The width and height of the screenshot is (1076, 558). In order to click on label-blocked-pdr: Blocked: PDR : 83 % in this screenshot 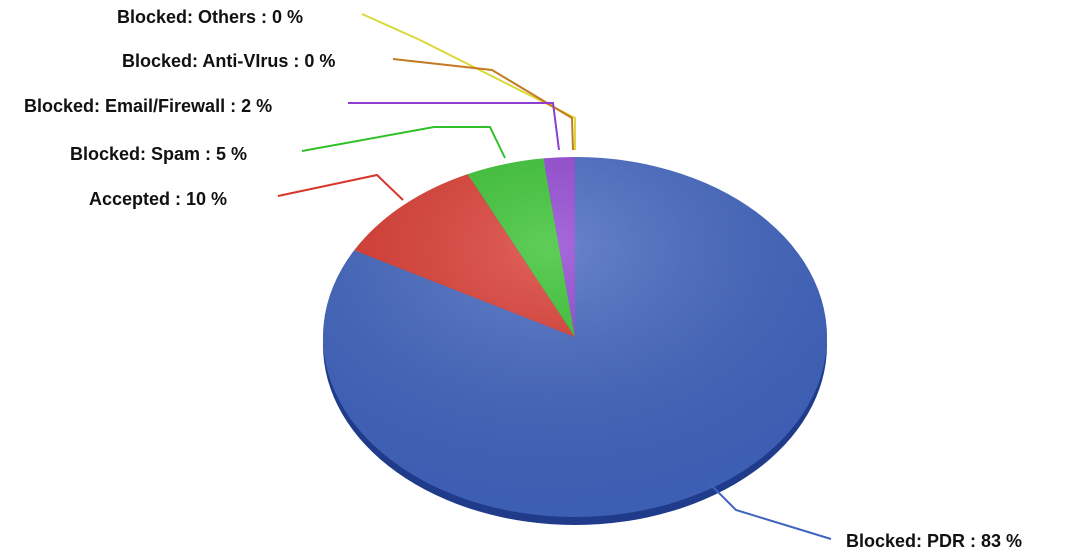, I will do `click(934, 541)`.